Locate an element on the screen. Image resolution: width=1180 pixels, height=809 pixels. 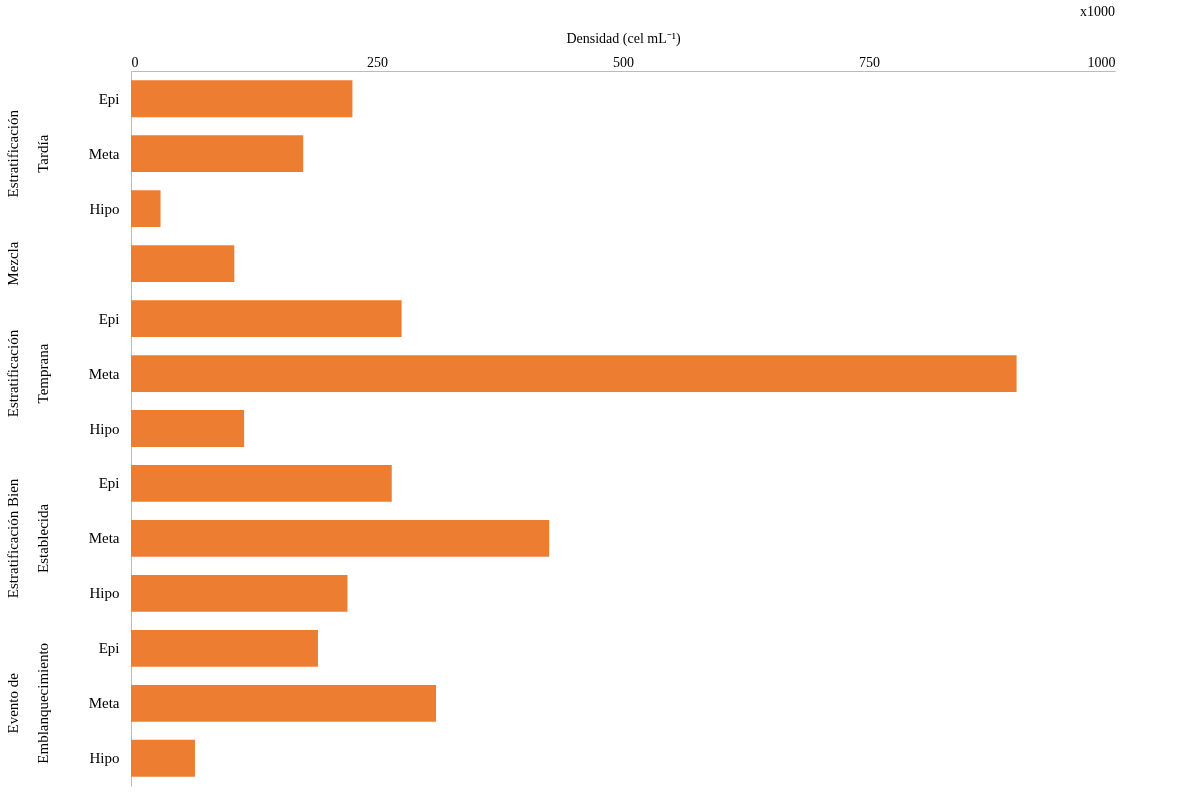
x-axis-title: Densidad (cel mL⁻¹) is located at coordinates (623, 38).